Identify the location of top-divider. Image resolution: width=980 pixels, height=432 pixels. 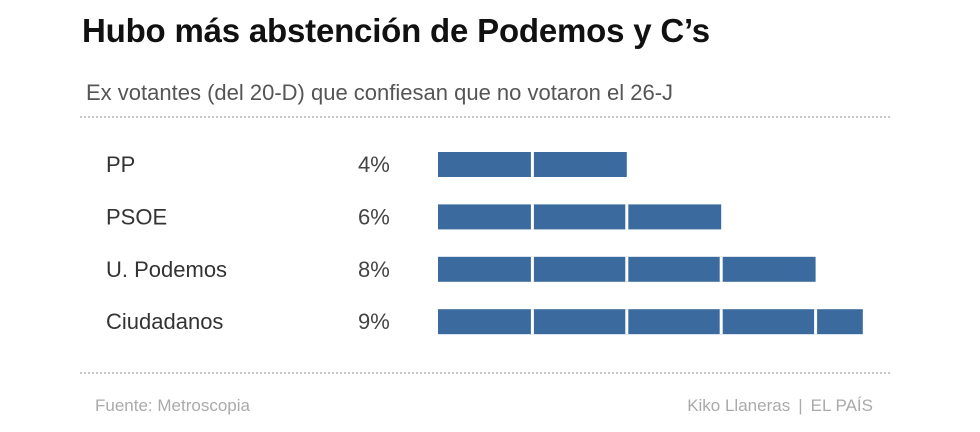
(485, 117).